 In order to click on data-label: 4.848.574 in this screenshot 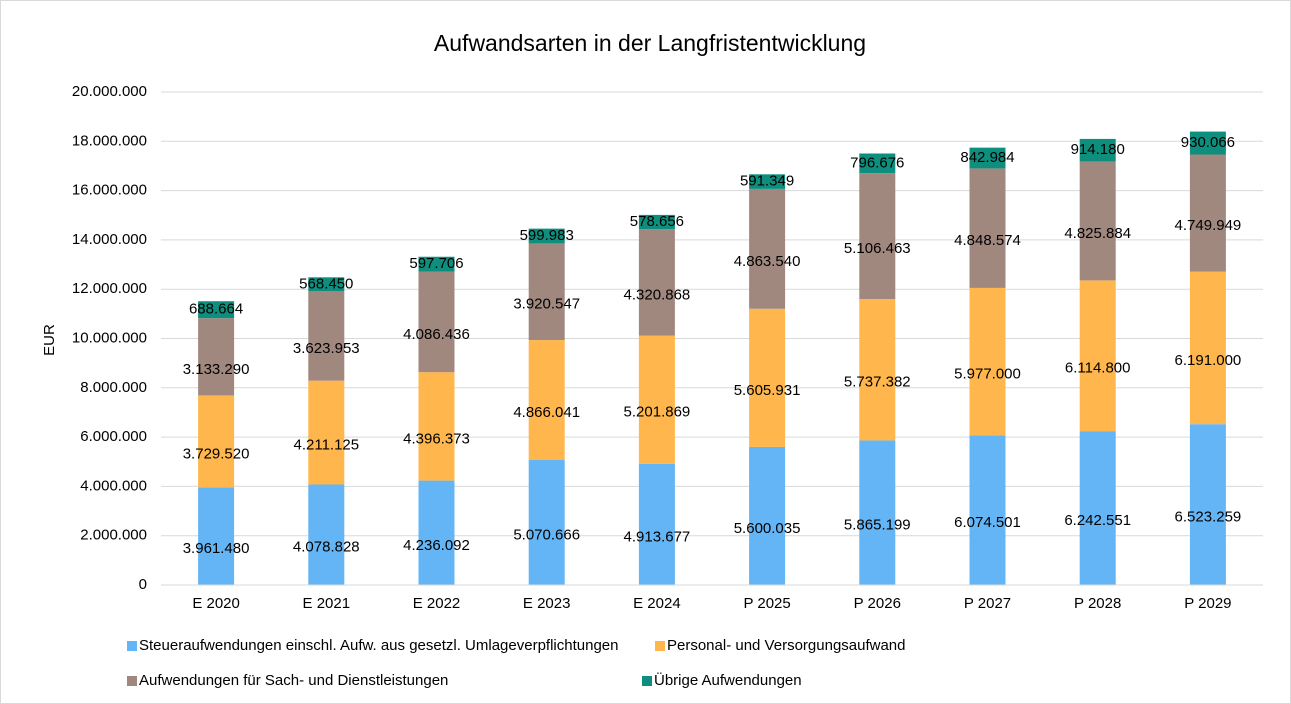, I will do `click(987, 240)`.